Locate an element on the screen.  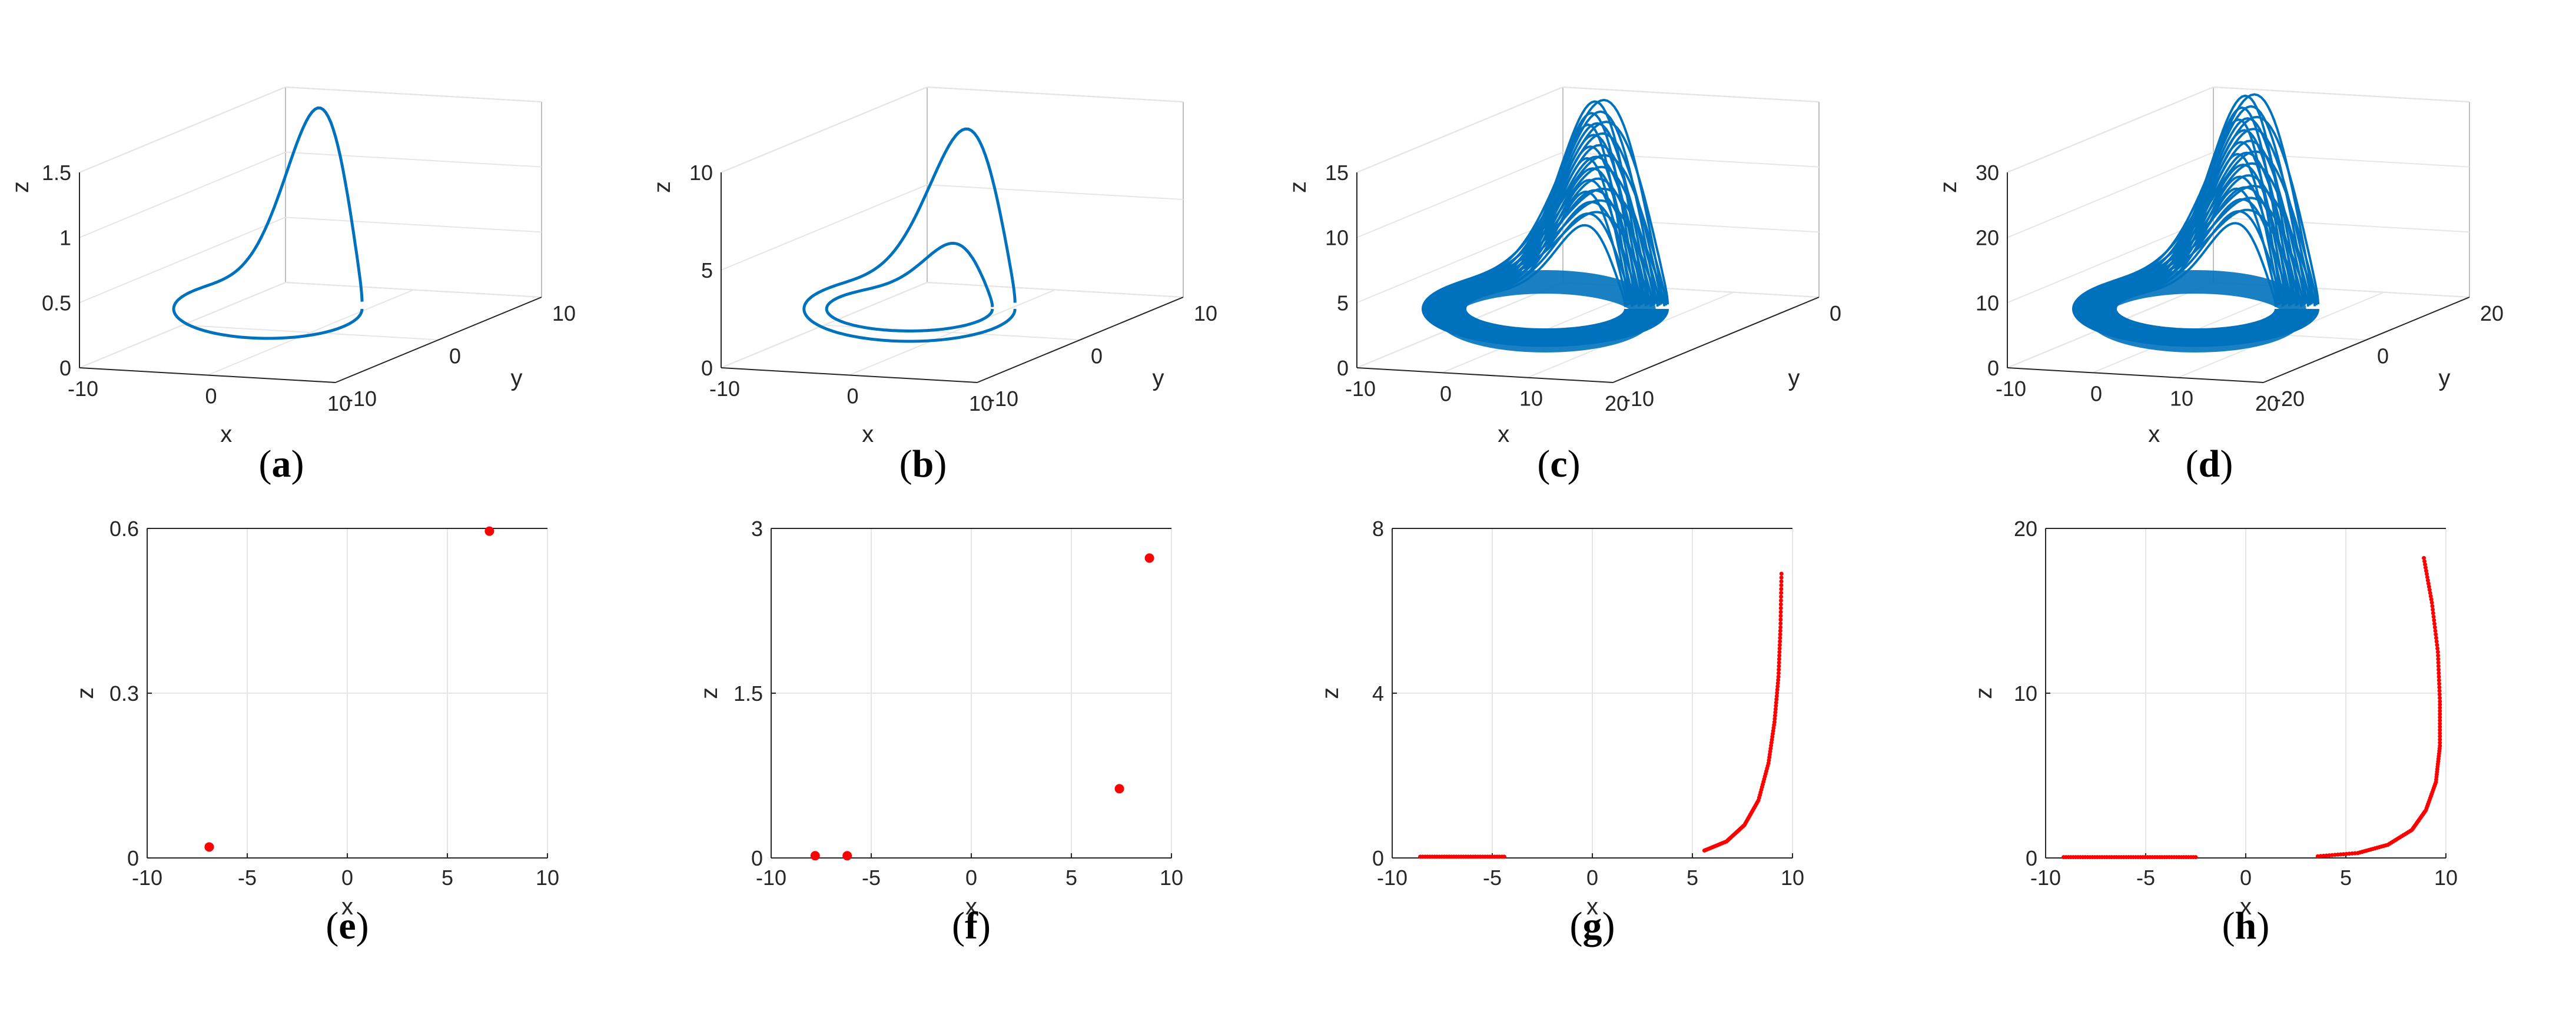
y-tick-label: 3 is located at coordinates (757, 529).